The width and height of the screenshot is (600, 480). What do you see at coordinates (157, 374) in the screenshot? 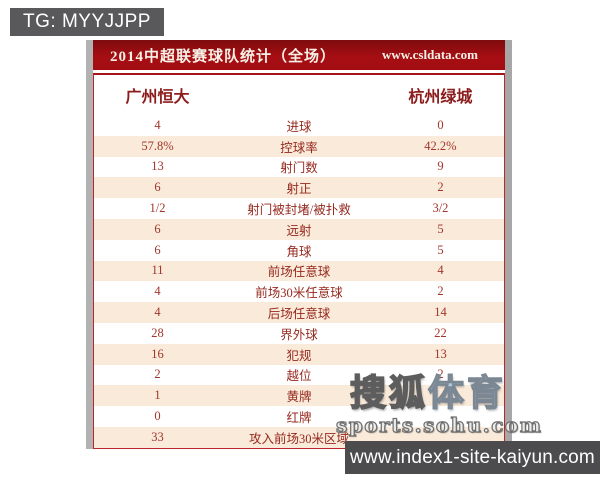
I see `home-value: 2` at bounding box center [157, 374].